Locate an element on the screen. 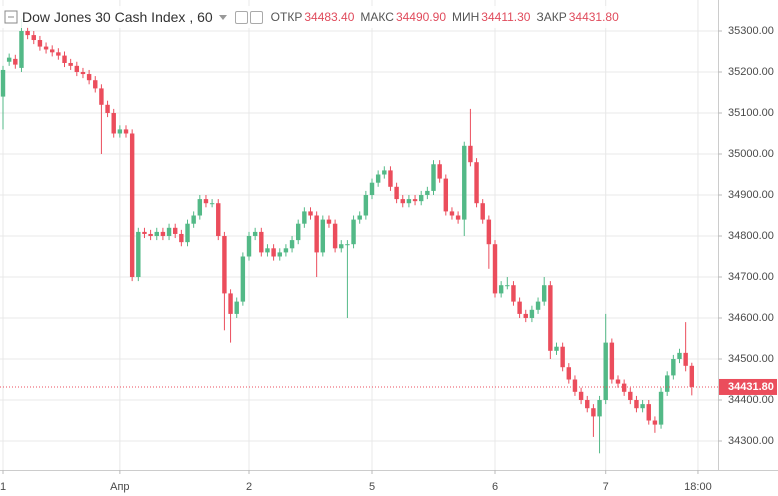 Image resolution: width=778 pixels, height=496 pixels. legend-key: МИН is located at coordinates (466, 17).